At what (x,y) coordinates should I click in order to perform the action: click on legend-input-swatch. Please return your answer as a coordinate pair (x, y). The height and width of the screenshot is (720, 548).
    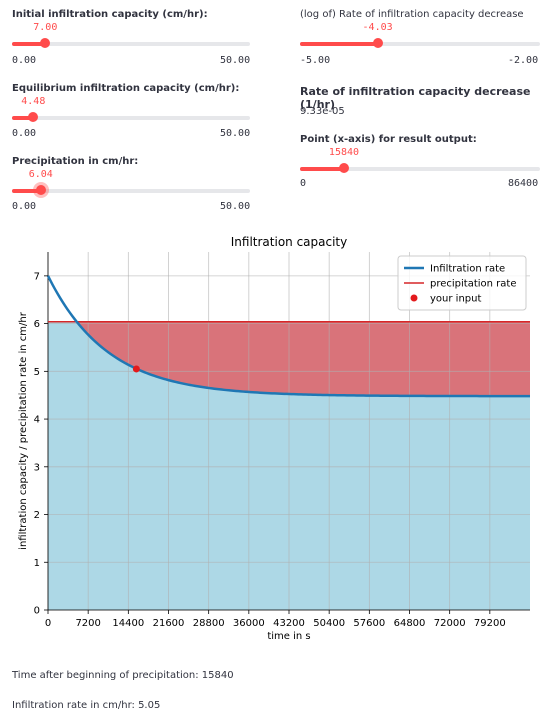
    Looking at the image, I should click on (414, 298).